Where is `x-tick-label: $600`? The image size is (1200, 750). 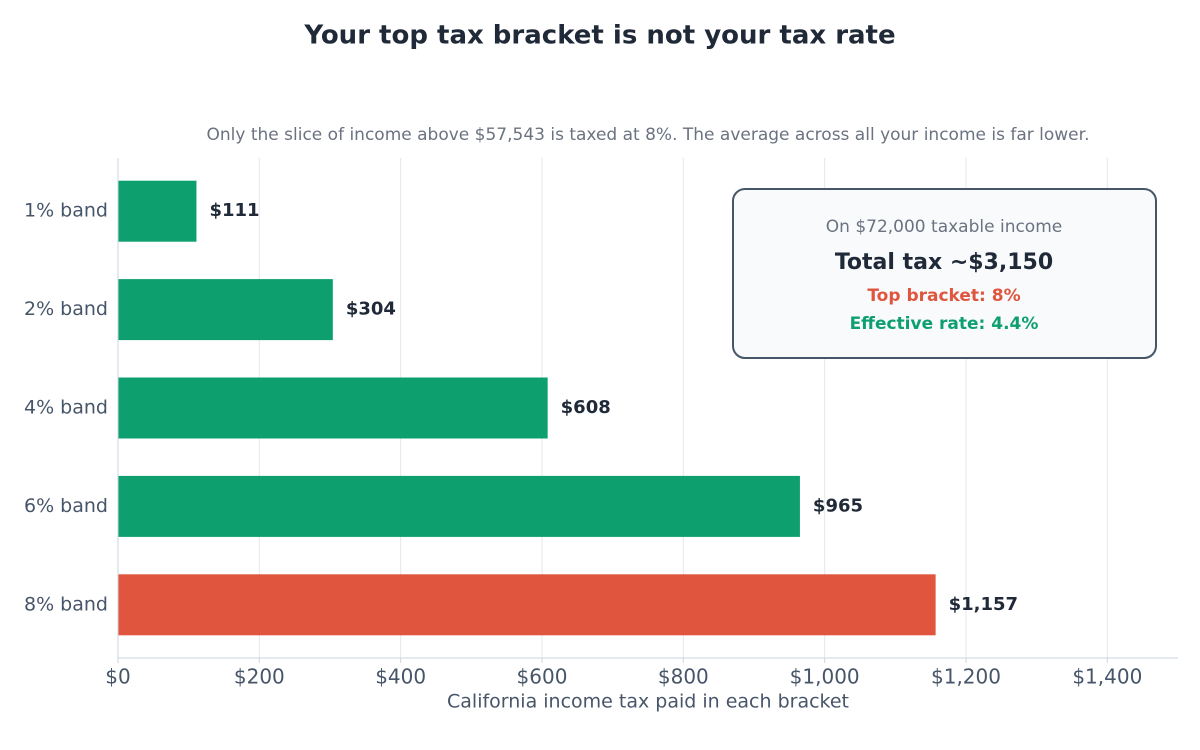
x-tick-label: $600 is located at coordinates (542, 677).